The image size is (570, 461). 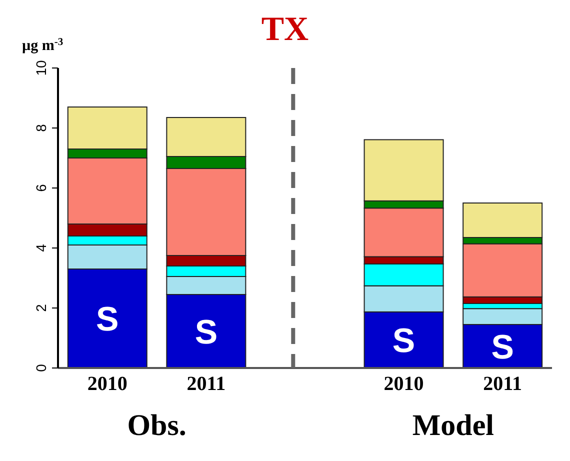 What do you see at coordinates (41, 188) in the screenshot?
I see `y-tick-label: 6` at bounding box center [41, 188].